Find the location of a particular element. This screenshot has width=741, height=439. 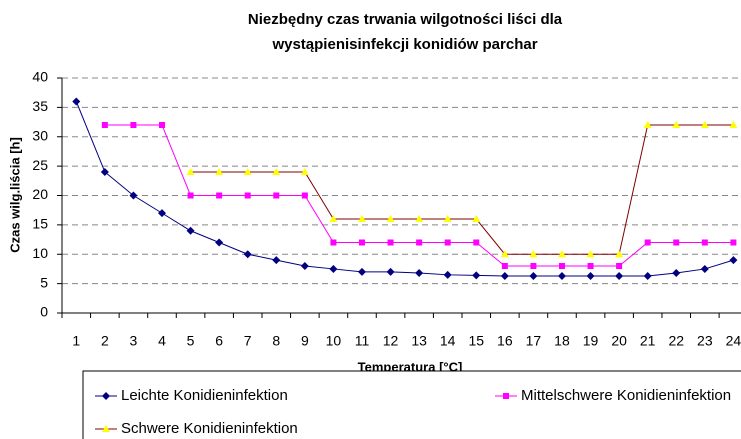

x-tick-label: 21 is located at coordinates (648, 341).